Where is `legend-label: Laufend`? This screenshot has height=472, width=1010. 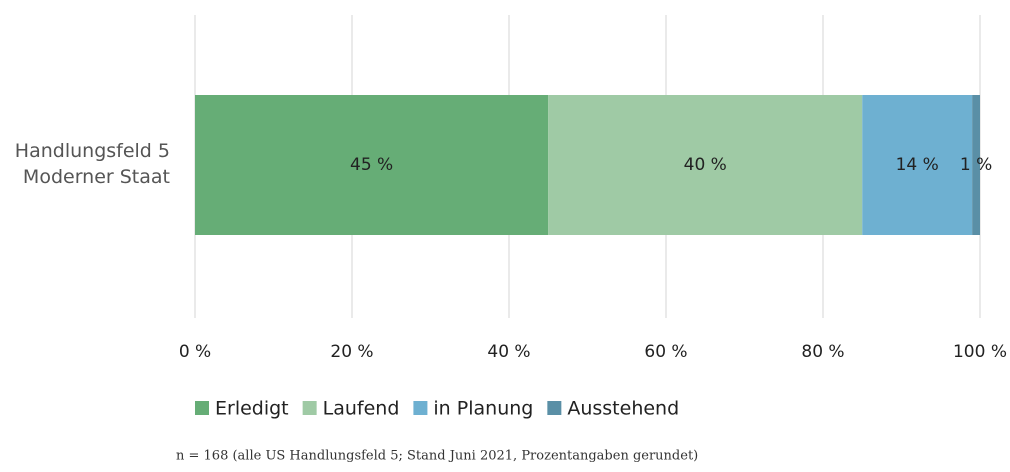
legend-label: Laufend is located at coordinates (361, 409).